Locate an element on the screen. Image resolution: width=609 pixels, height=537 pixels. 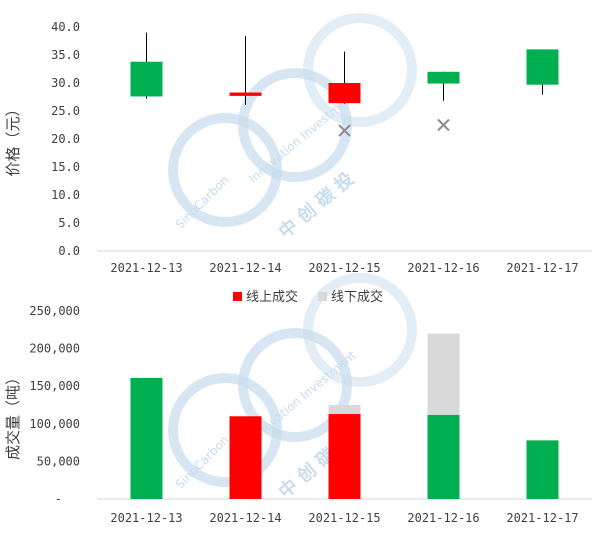
price-axis-title: 价格（元） is located at coordinates (13, 138).